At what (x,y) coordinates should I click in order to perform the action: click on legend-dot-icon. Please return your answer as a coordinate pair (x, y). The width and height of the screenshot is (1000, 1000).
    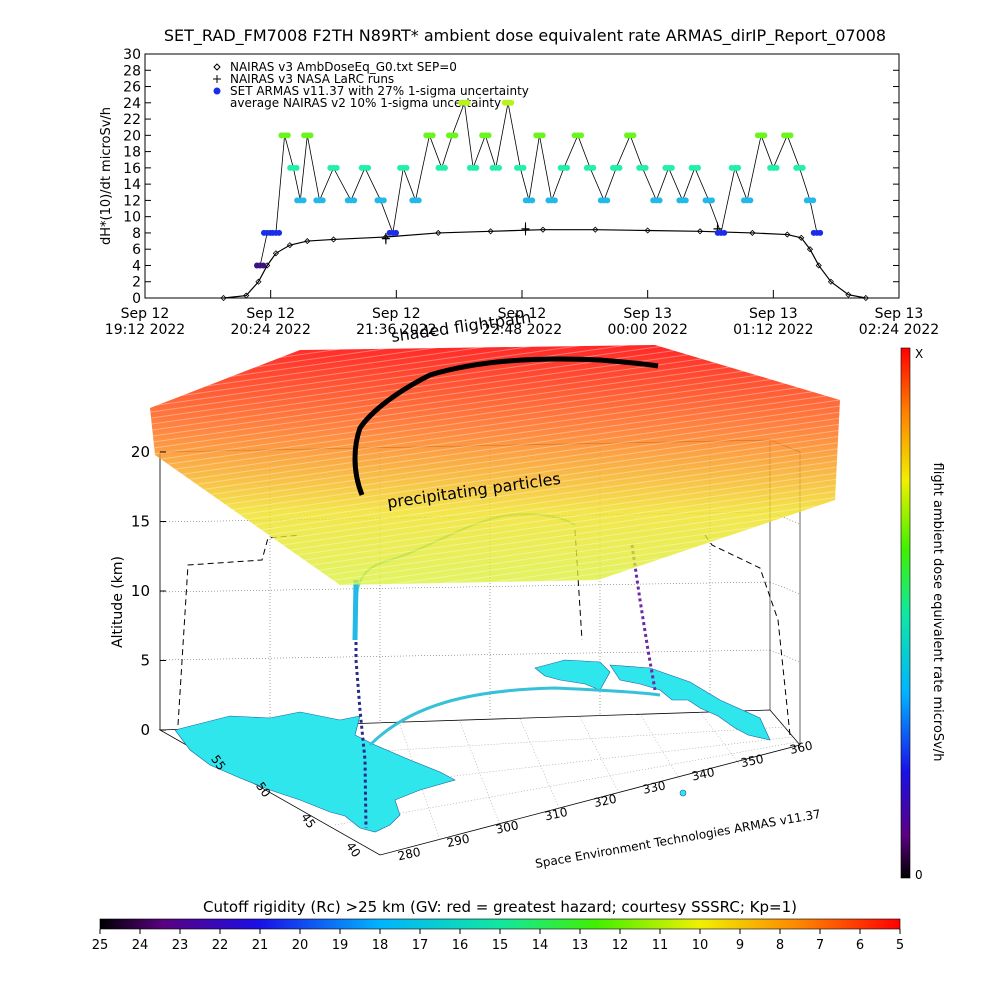
    Looking at the image, I should click on (217, 91).